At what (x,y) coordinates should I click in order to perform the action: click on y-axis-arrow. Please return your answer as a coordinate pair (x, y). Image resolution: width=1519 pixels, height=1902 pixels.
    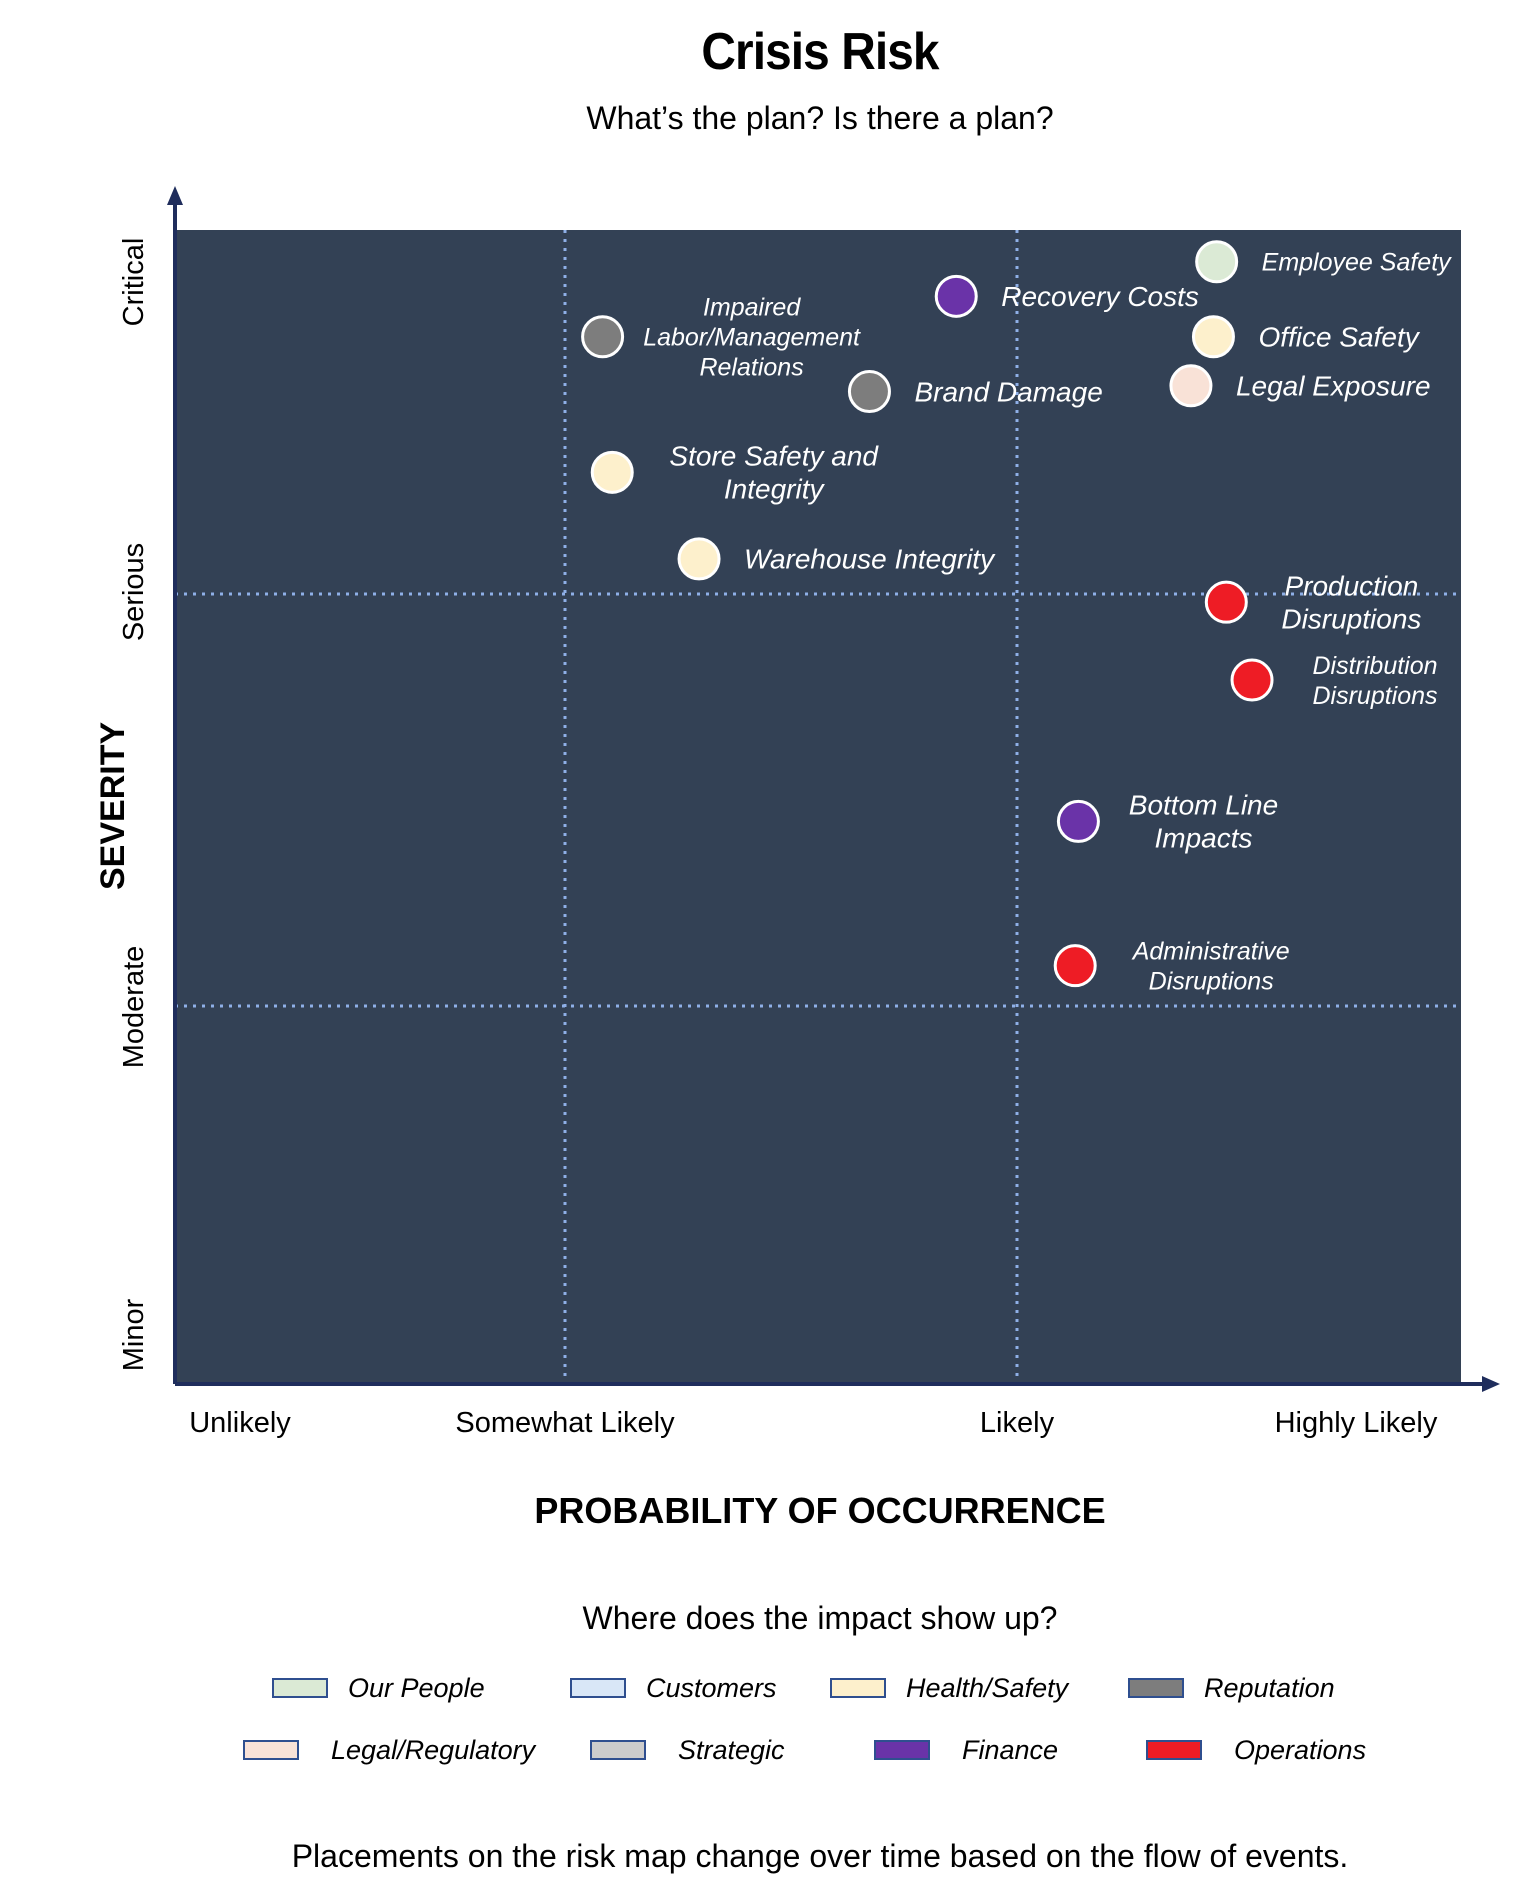
    Looking at the image, I should click on (175, 195).